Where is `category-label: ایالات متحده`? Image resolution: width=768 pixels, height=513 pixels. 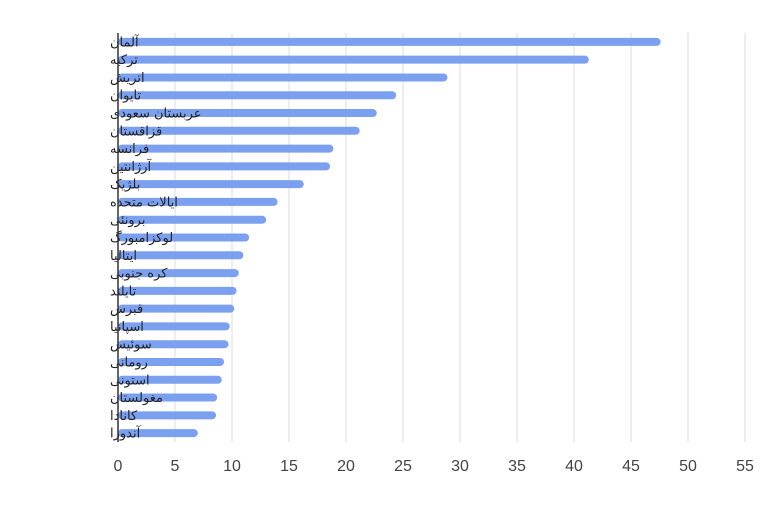 category-label: ایالات متحده is located at coordinates (144, 202).